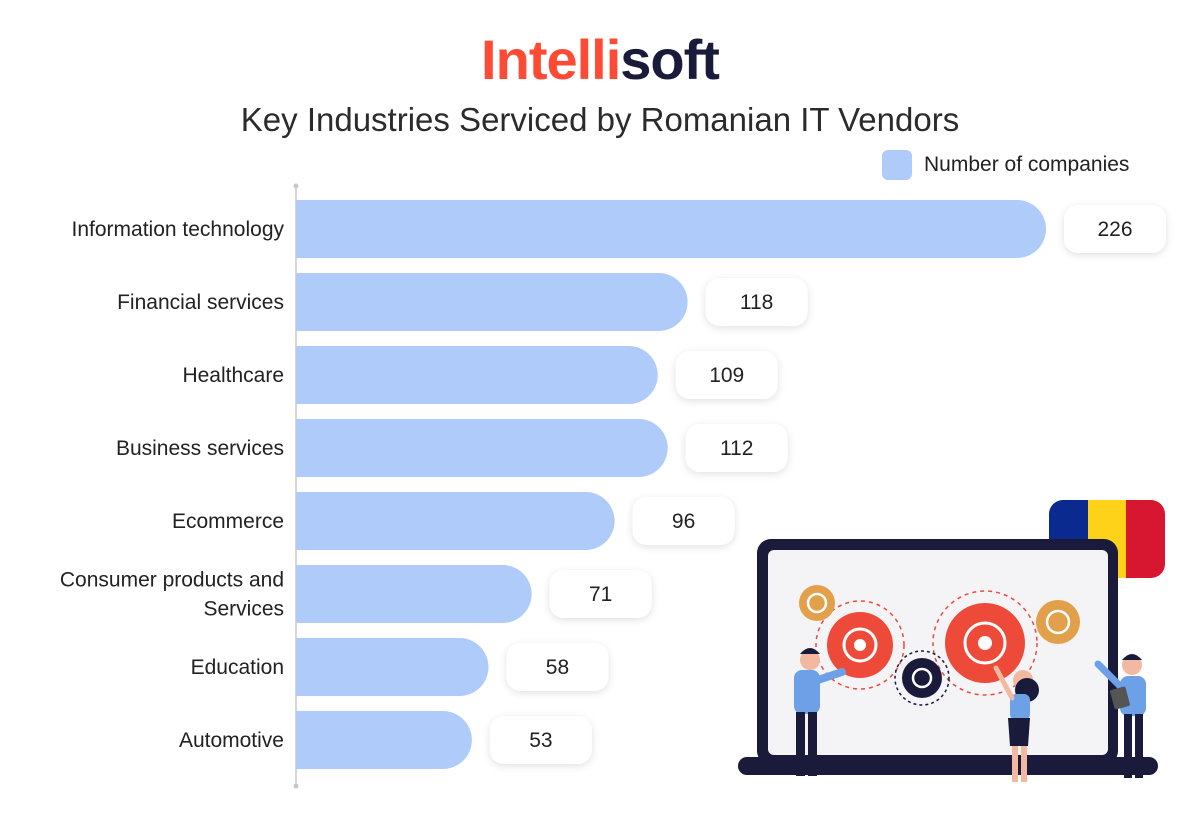 The height and width of the screenshot is (820, 1200). What do you see at coordinates (233, 375) in the screenshot?
I see `category-label: Healthcare` at bounding box center [233, 375].